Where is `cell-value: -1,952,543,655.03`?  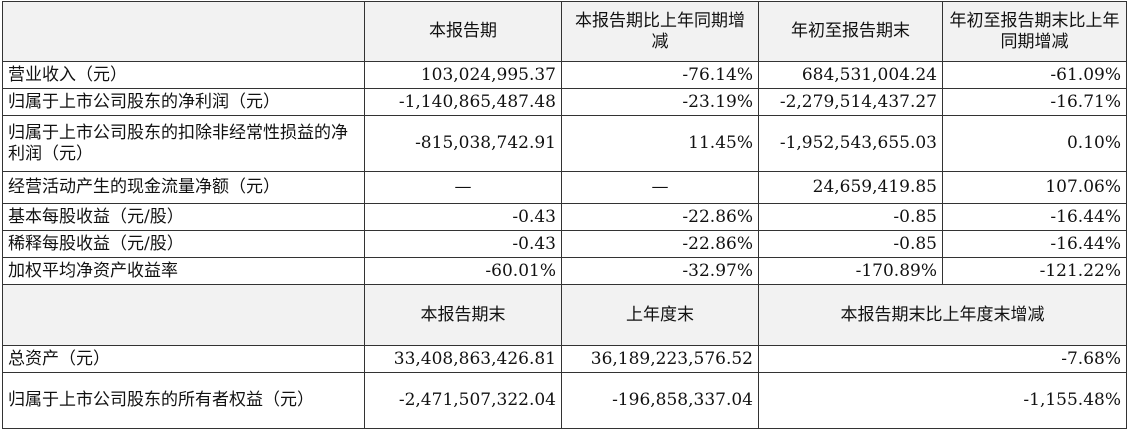 cell-value: -1,952,543,655.03 is located at coordinates (850, 143).